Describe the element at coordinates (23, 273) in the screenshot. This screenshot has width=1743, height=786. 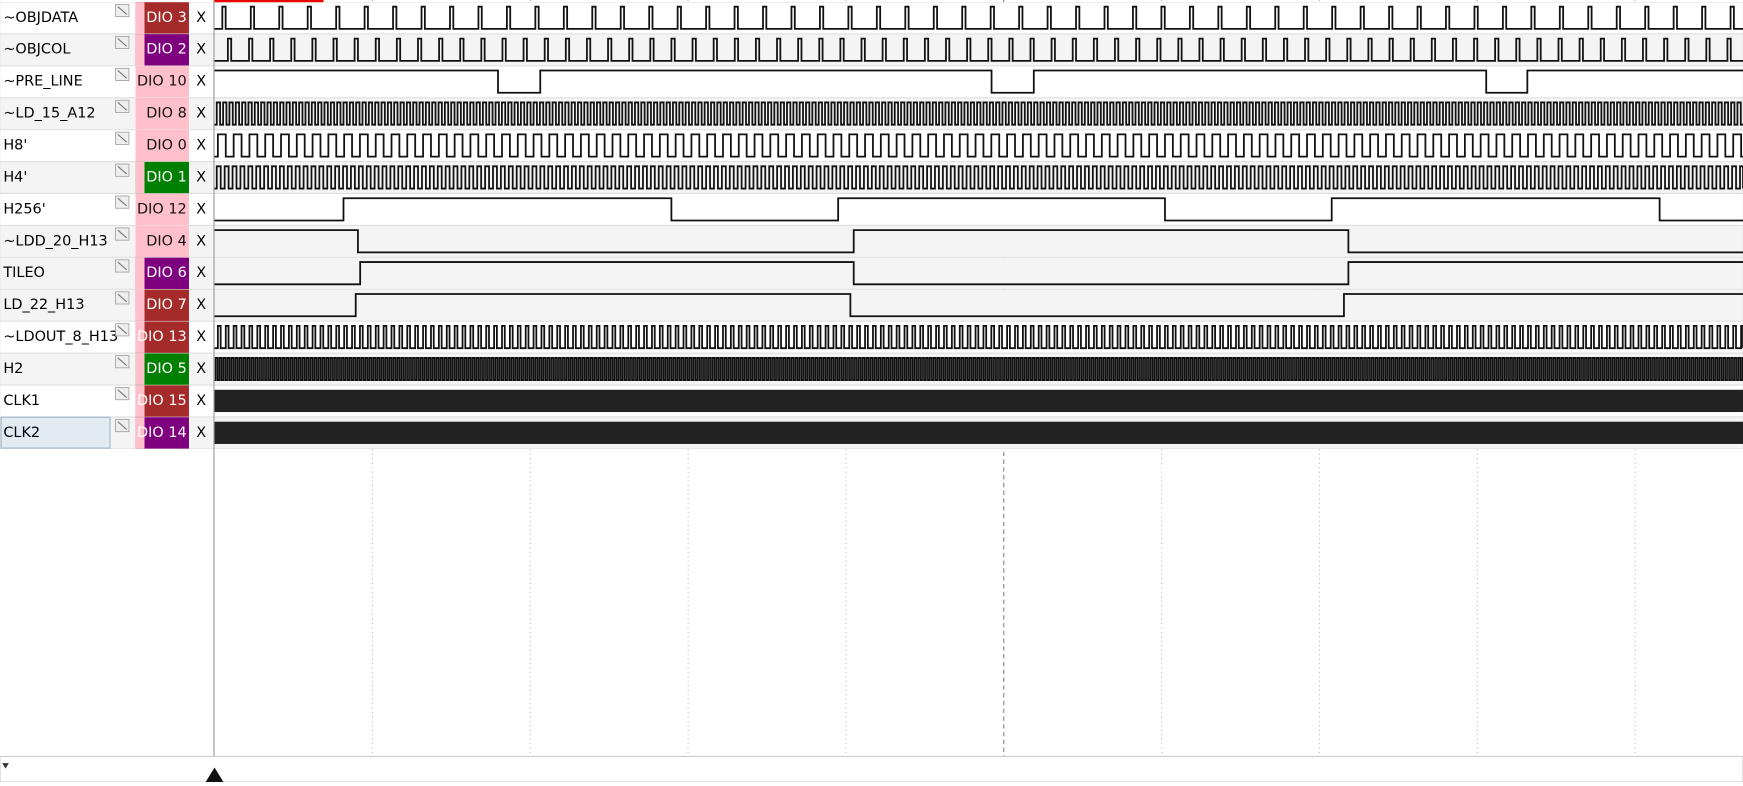
I see `channel-name: TILEO` at that location.